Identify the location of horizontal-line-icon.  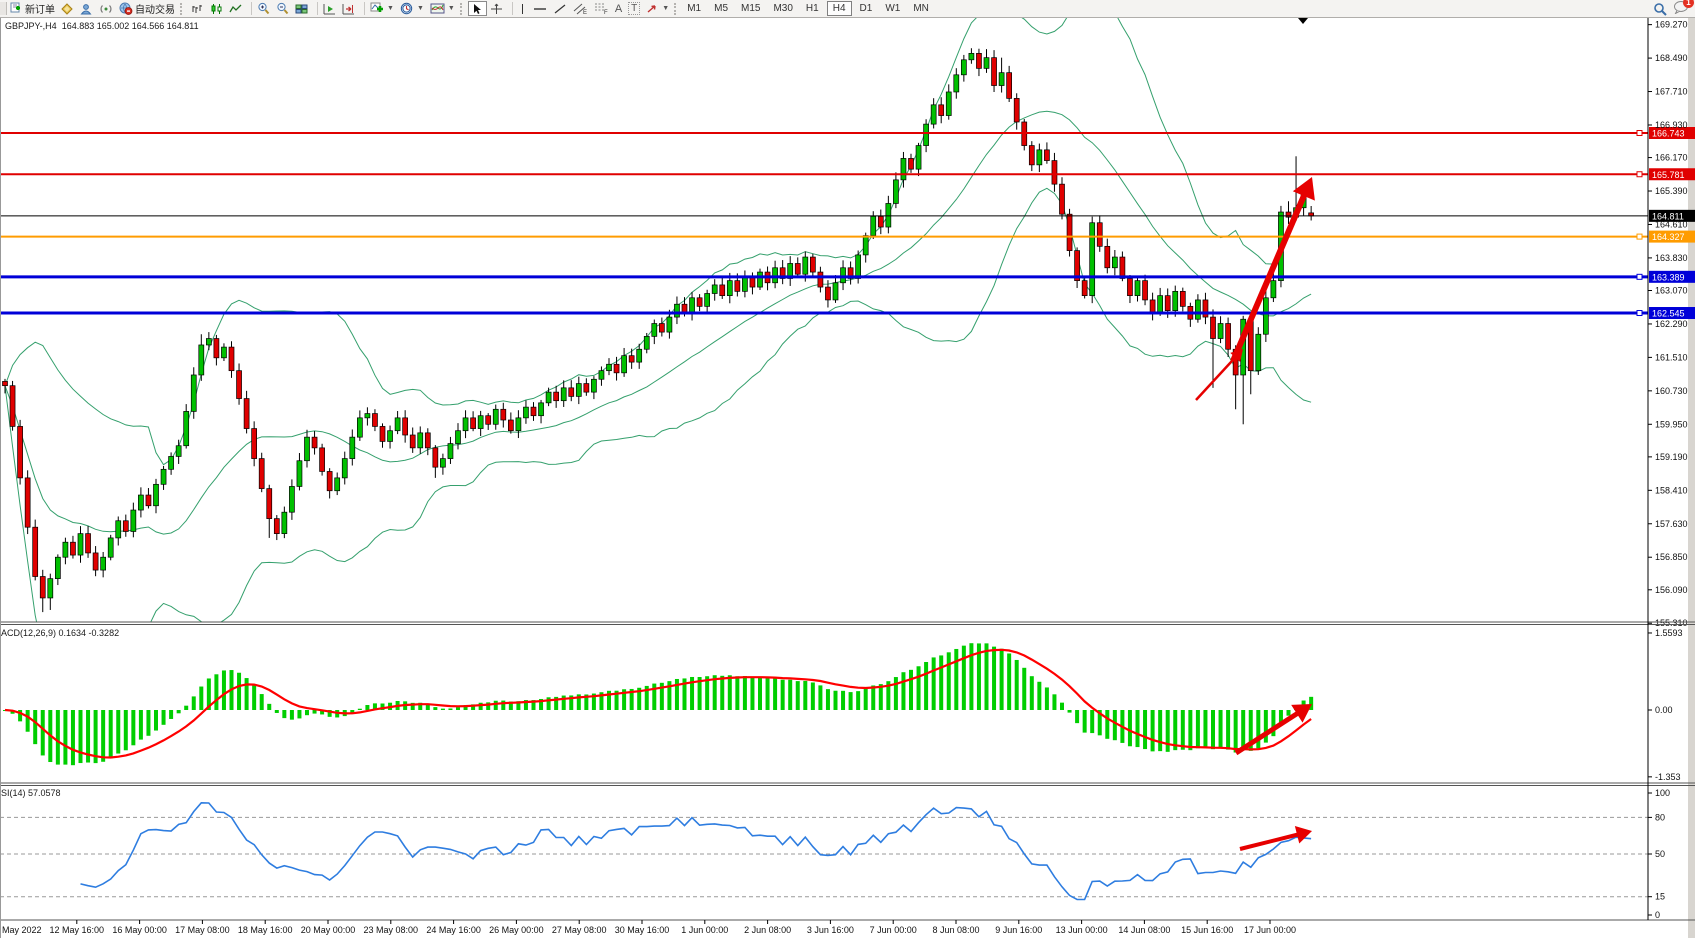
(539, 8).